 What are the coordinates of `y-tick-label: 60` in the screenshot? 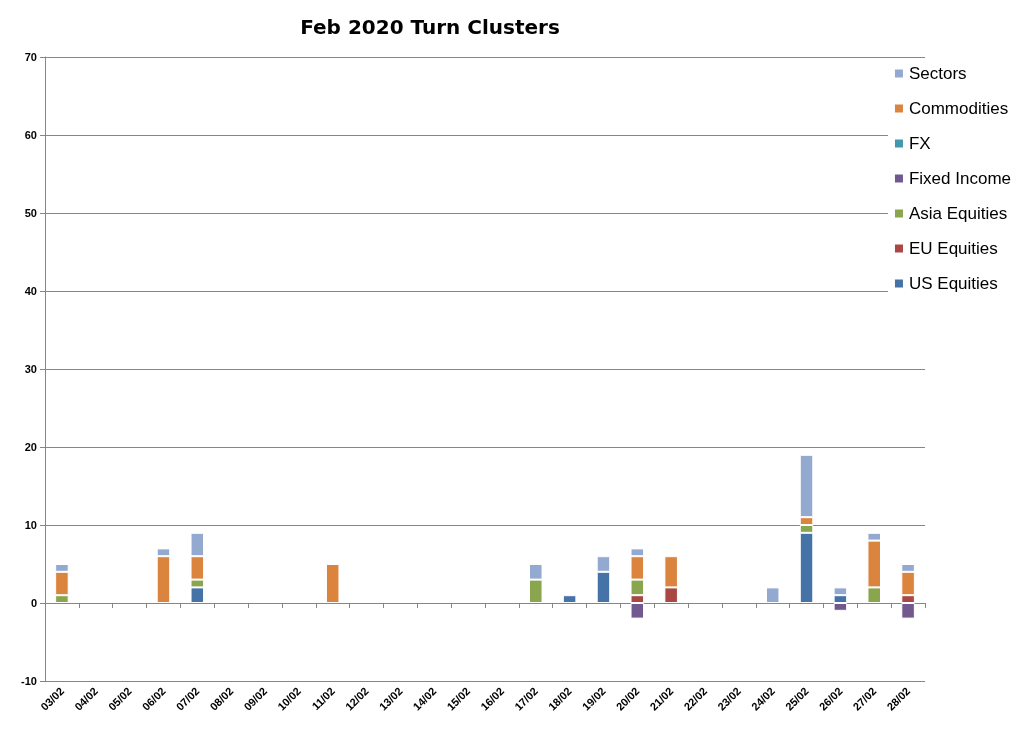 It's located at (30, 135).